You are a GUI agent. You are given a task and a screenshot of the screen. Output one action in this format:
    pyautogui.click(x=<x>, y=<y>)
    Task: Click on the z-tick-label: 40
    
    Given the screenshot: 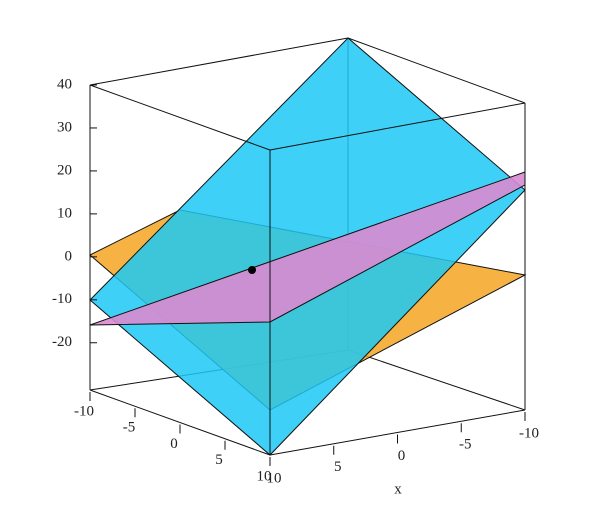 What is the action you would take?
    pyautogui.click(x=64, y=84)
    